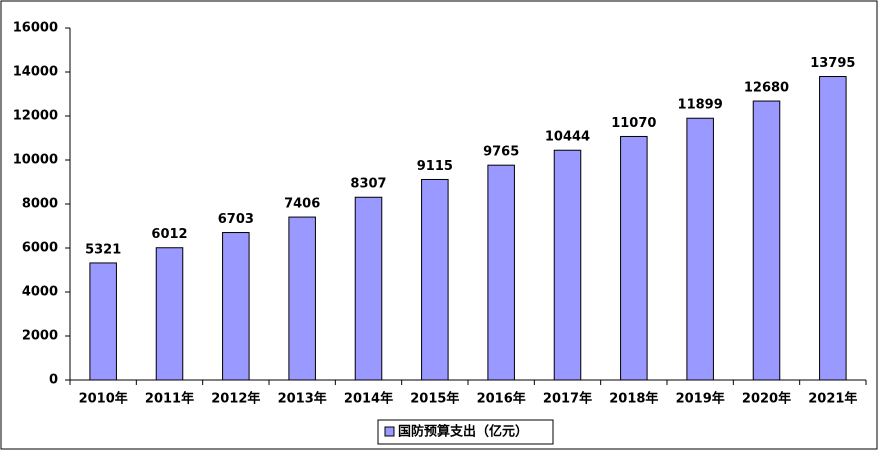  Describe the element at coordinates (501, 152) in the screenshot. I see `data-label: 9765` at that location.